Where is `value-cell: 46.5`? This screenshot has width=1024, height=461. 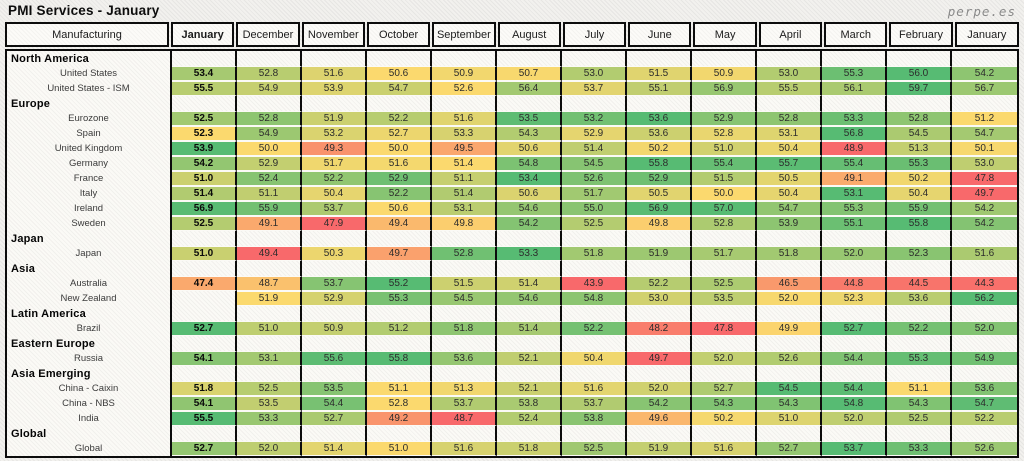 value-cell: 46.5 is located at coordinates (789, 283).